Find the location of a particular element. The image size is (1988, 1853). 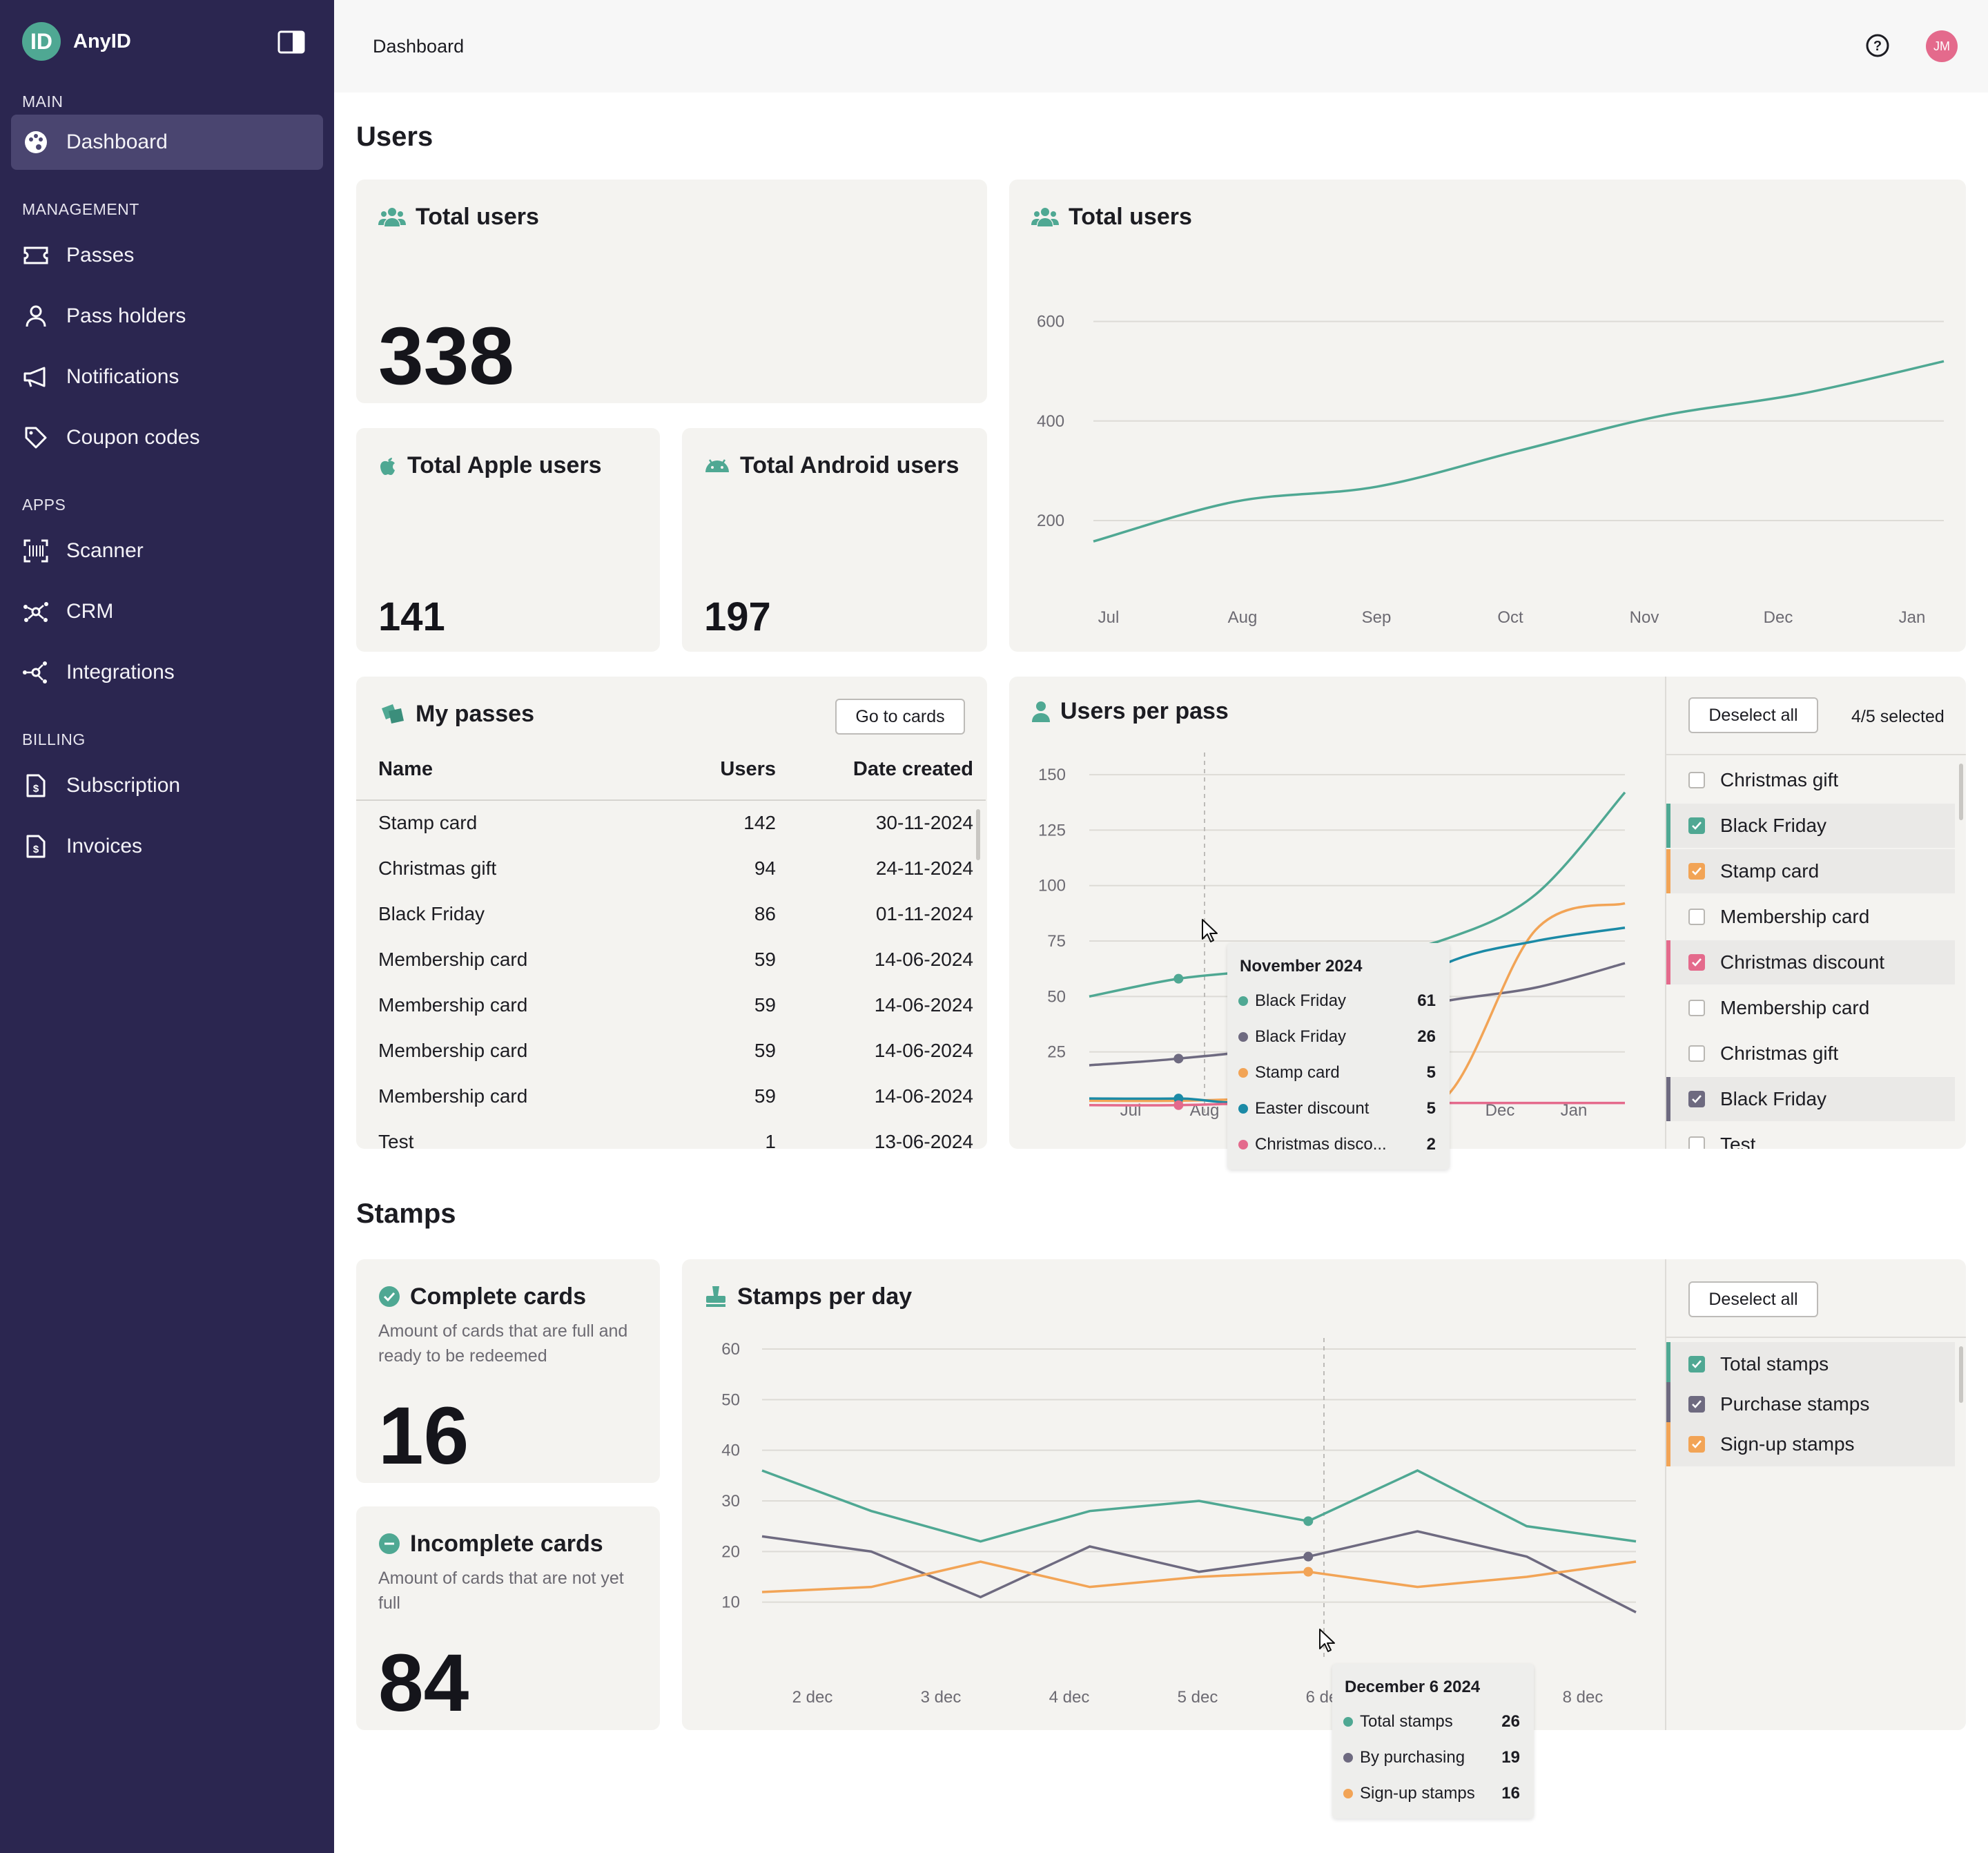

sidebar-item-label: Scanner is located at coordinates (105, 551).